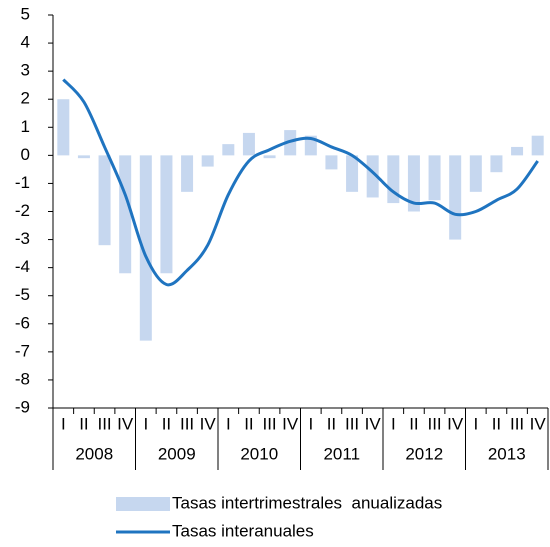  What do you see at coordinates (307, 502) in the screenshot?
I see `legend-label: Tasas intertrimestrales anualizadas` at bounding box center [307, 502].